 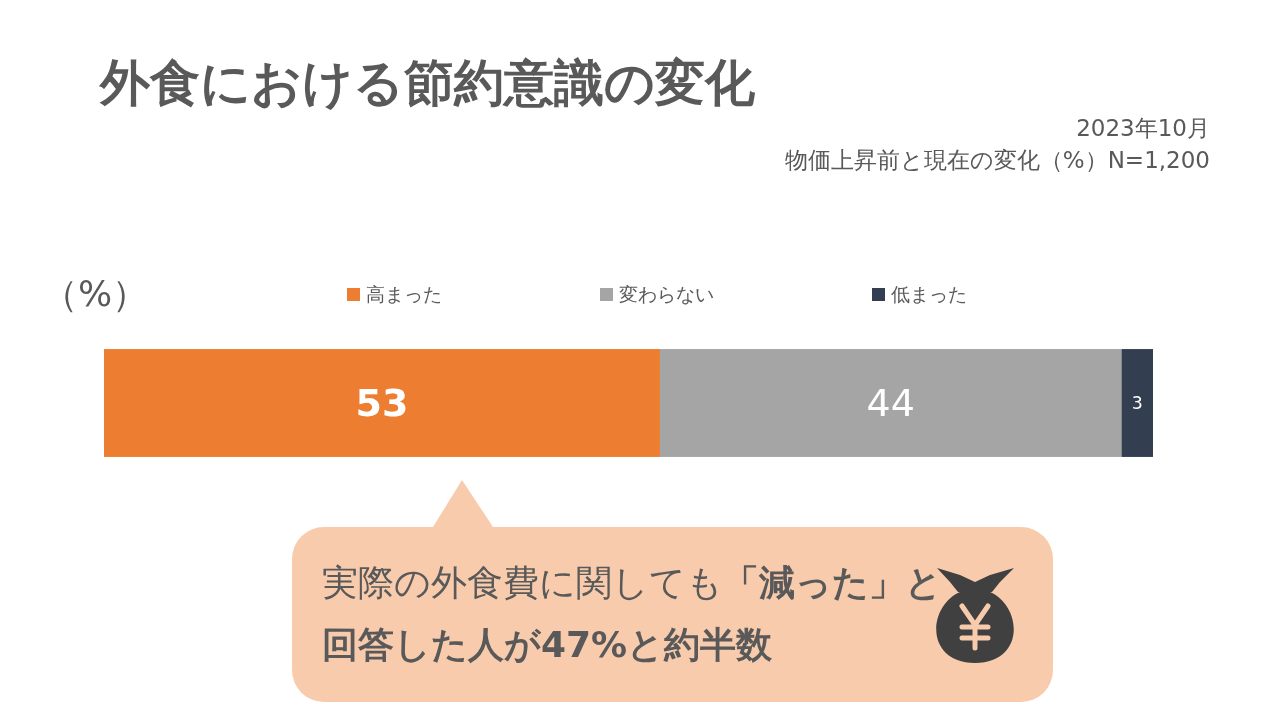 What do you see at coordinates (666, 294) in the screenshot?
I see `legend-label: 変わらない` at bounding box center [666, 294].